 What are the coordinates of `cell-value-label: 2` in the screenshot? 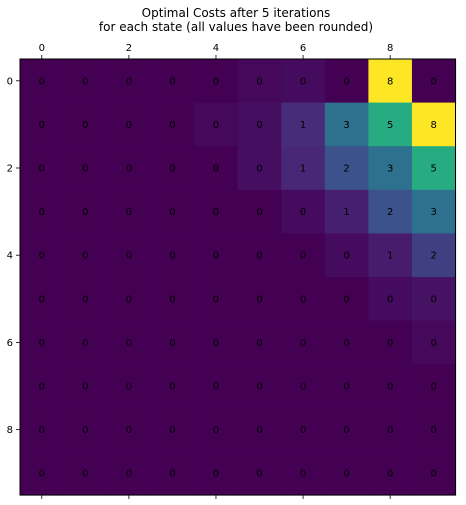 It's located at (434, 256).